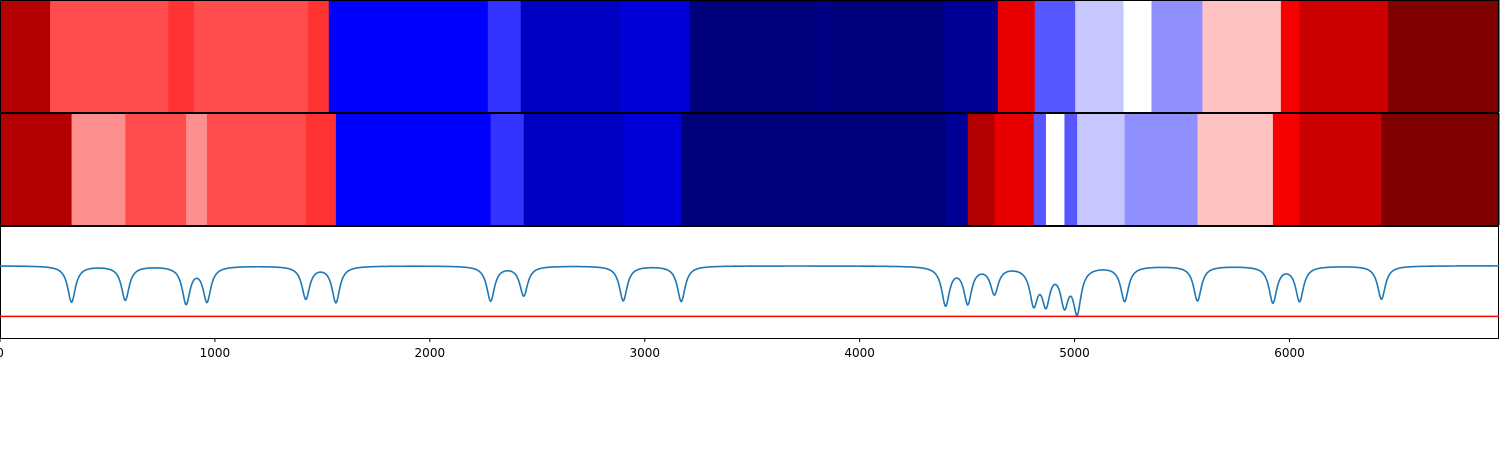 Image resolution: width=1500 pixels, height=450 pixels. I want to click on x-axis: 0 1000 2000 3000 4000 5000 6000, so click(652, 349).